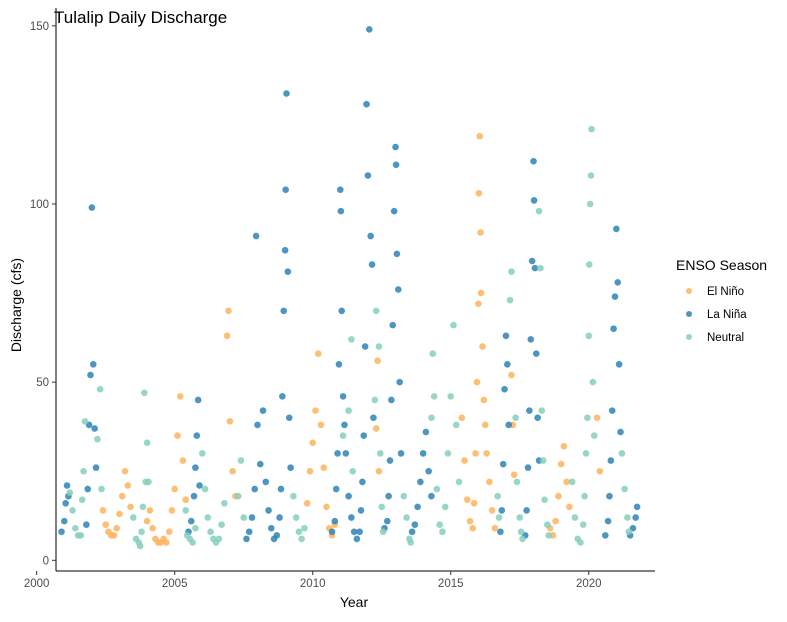  What do you see at coordinates (175, 584) in the screenshot?
I see `x-tick-label: 2005` at bounding box center [175, 584].